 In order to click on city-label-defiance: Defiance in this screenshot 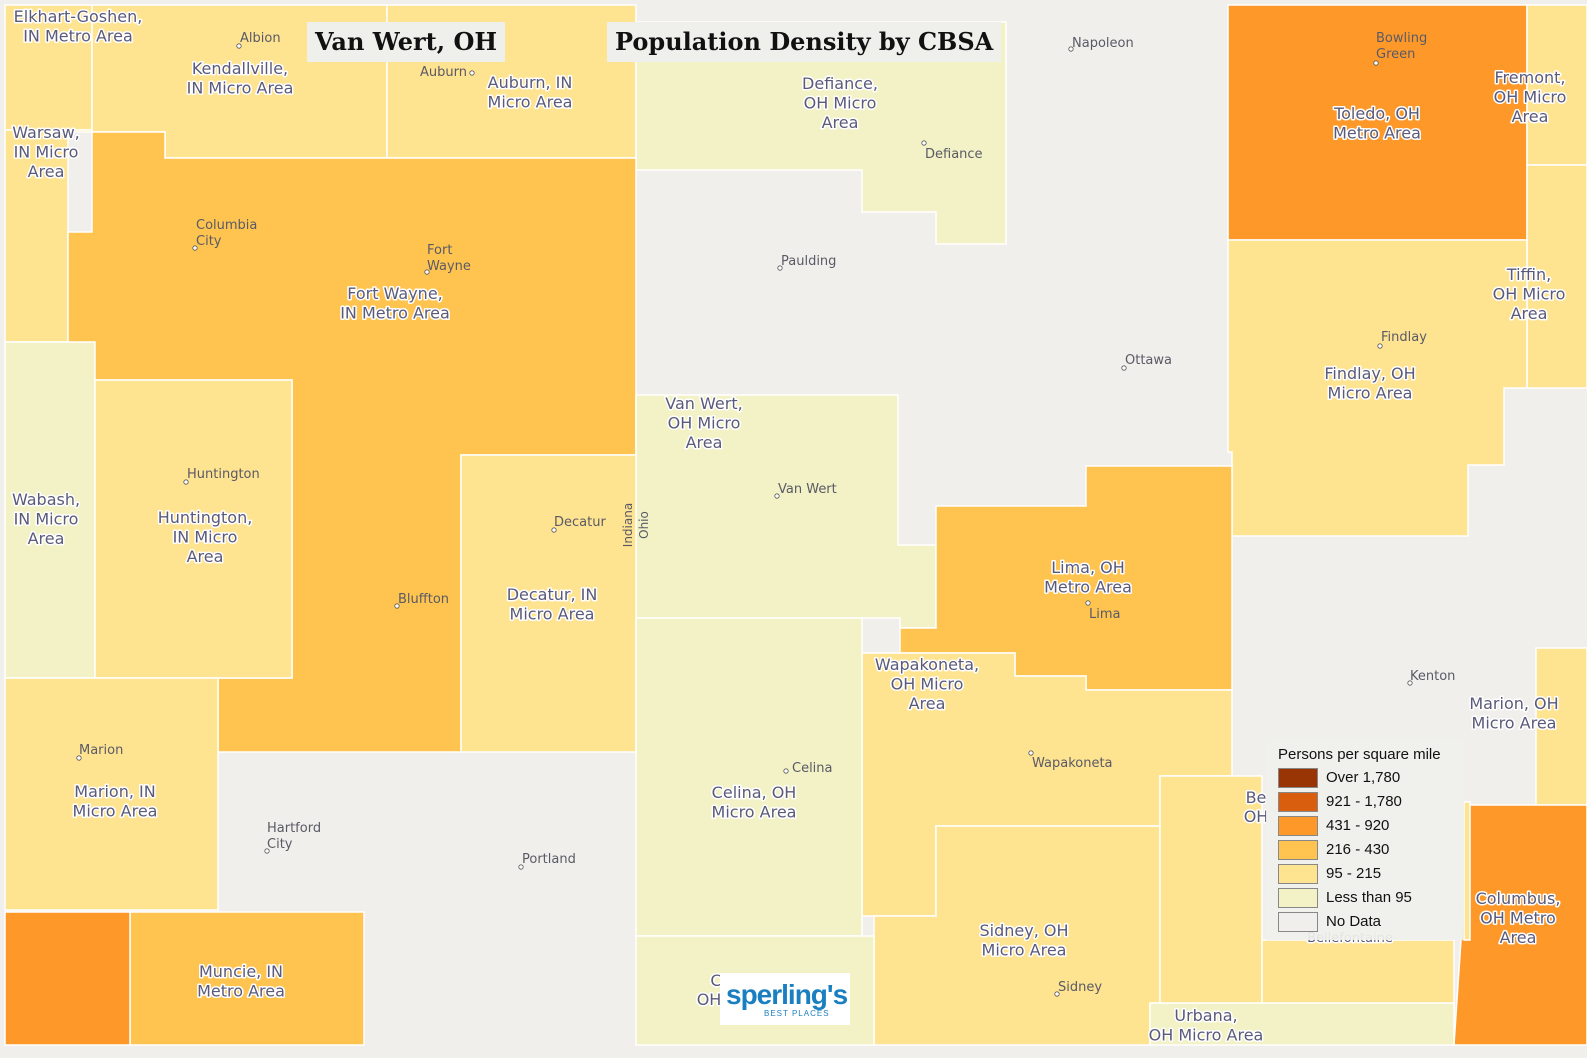, I will do `click(954, 154)`.